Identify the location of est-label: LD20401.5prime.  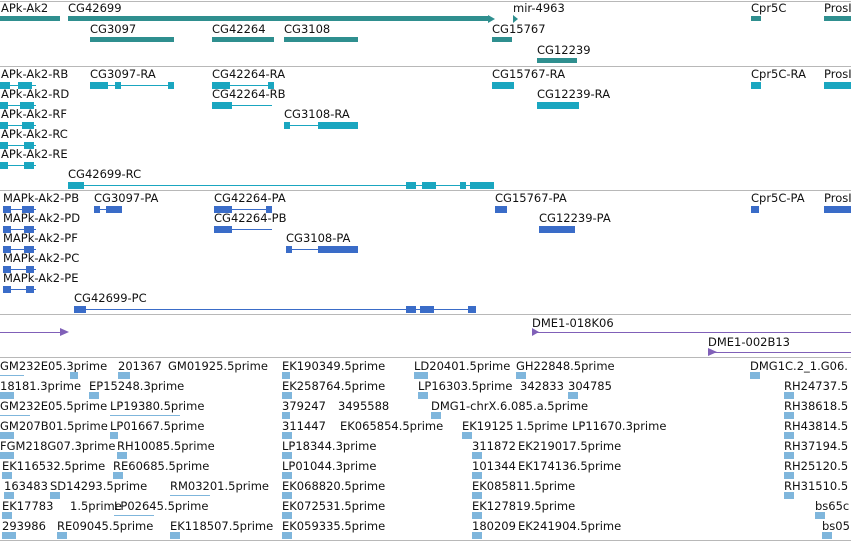
(462, 366).